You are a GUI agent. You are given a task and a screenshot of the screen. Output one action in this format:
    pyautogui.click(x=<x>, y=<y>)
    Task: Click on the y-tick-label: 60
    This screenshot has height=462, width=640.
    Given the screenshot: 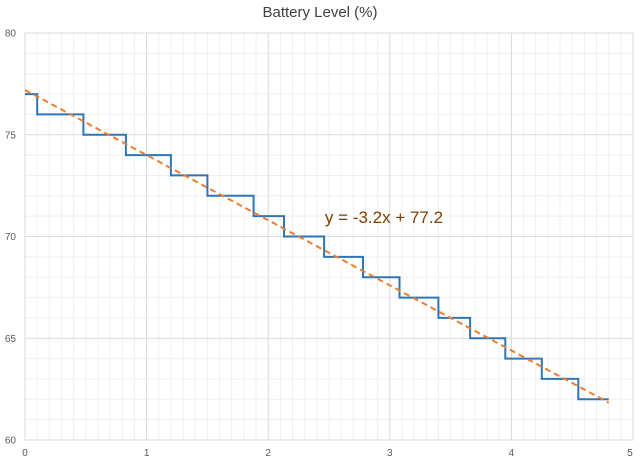 What is the action you would take?
    pyautogui.click(x=11, y=441)
    